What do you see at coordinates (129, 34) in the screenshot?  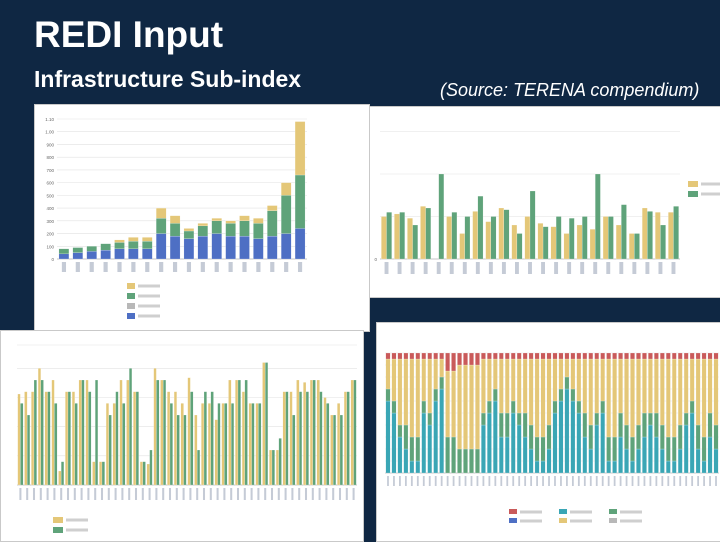 I see `slide-title: REDI Input` at bounding box center [129, 34].